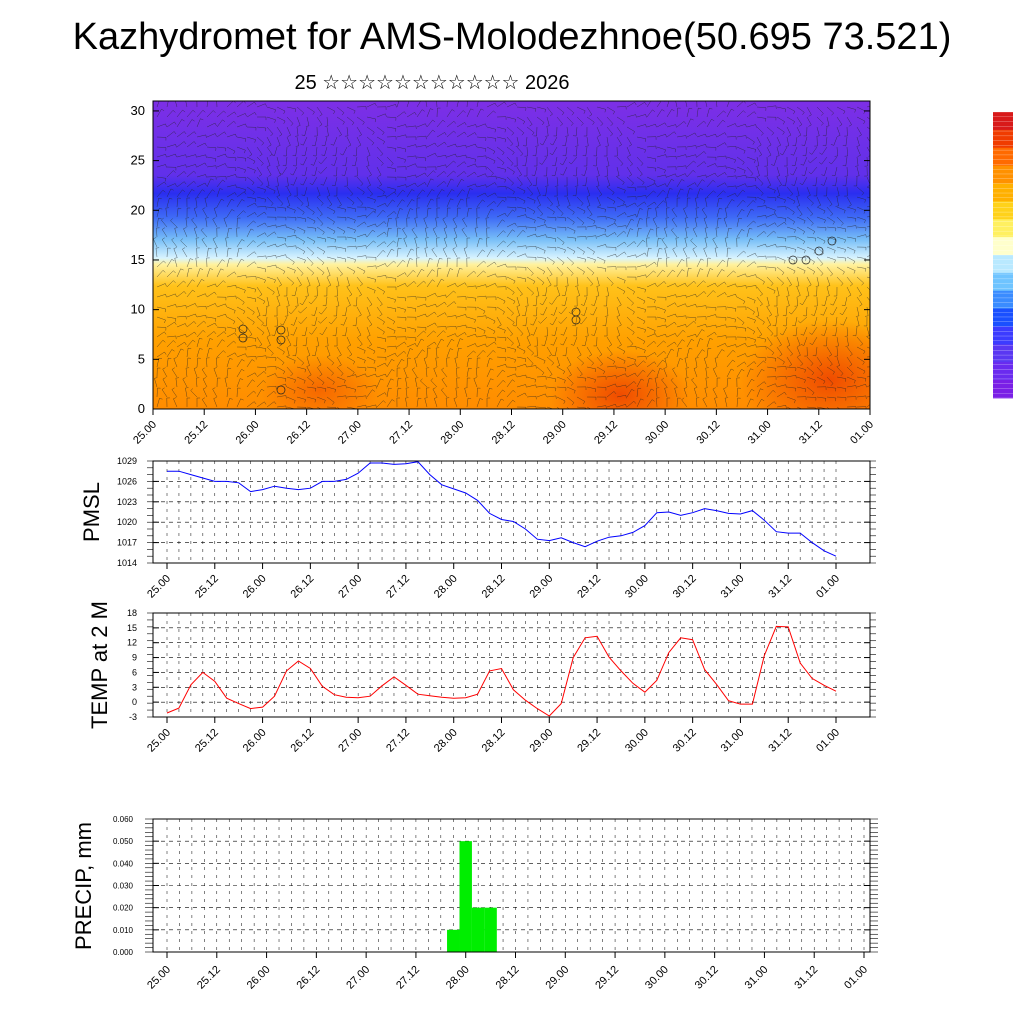 Image resolution: width=1024 pixels, height=1024 pixels. Describe the element at coordinates (1003, 353) in the screenshot. I see `colorbar-segment` at that location.